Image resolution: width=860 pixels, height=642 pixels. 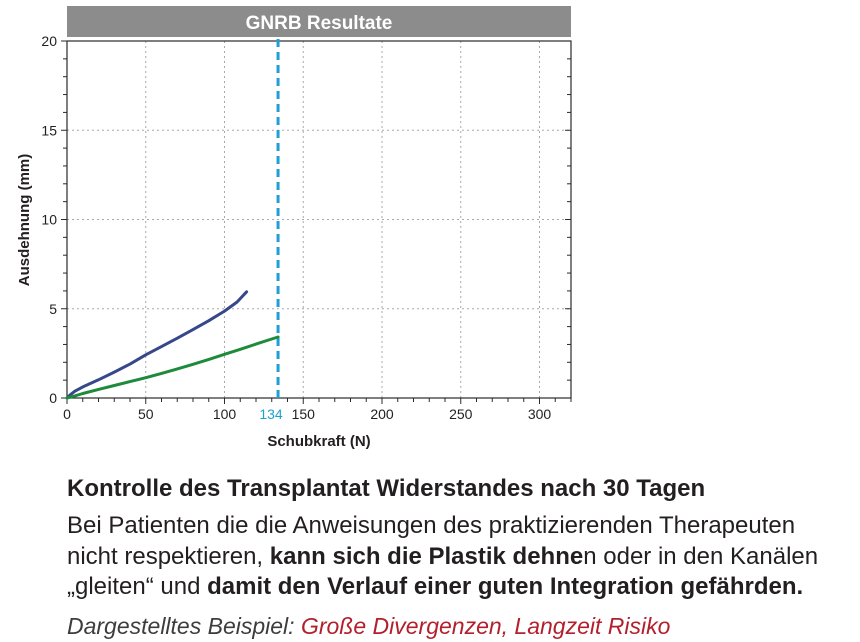 I want to click on y-axis-label: Ausdehnung (mm), so click(x=24, y=220).